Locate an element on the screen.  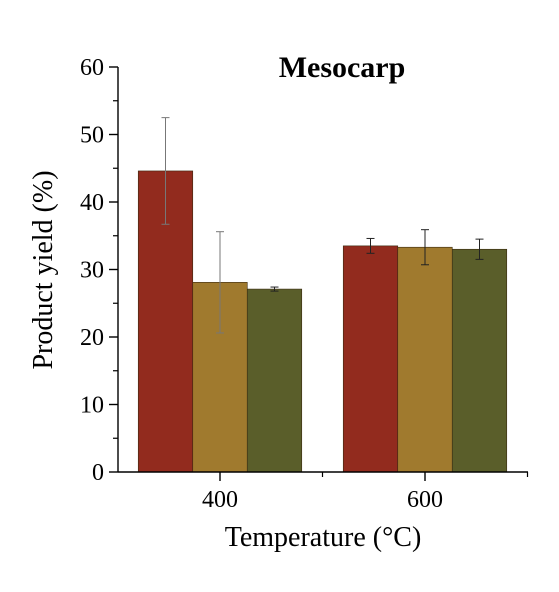
y-tick-label: 20 is located at coordinates (92, 338).